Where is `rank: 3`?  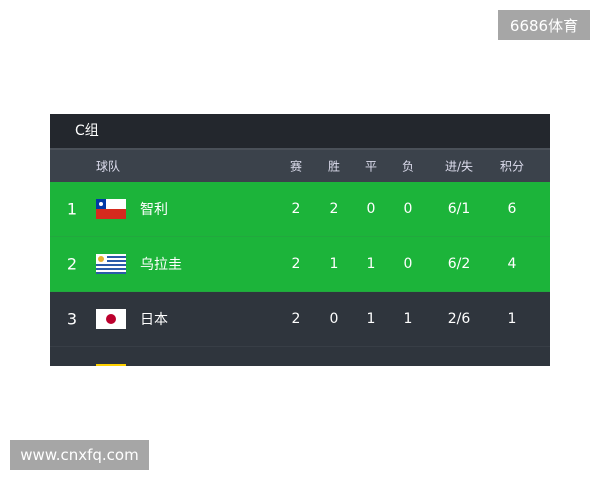 rank: 3 is located at coordinates (72, 319).